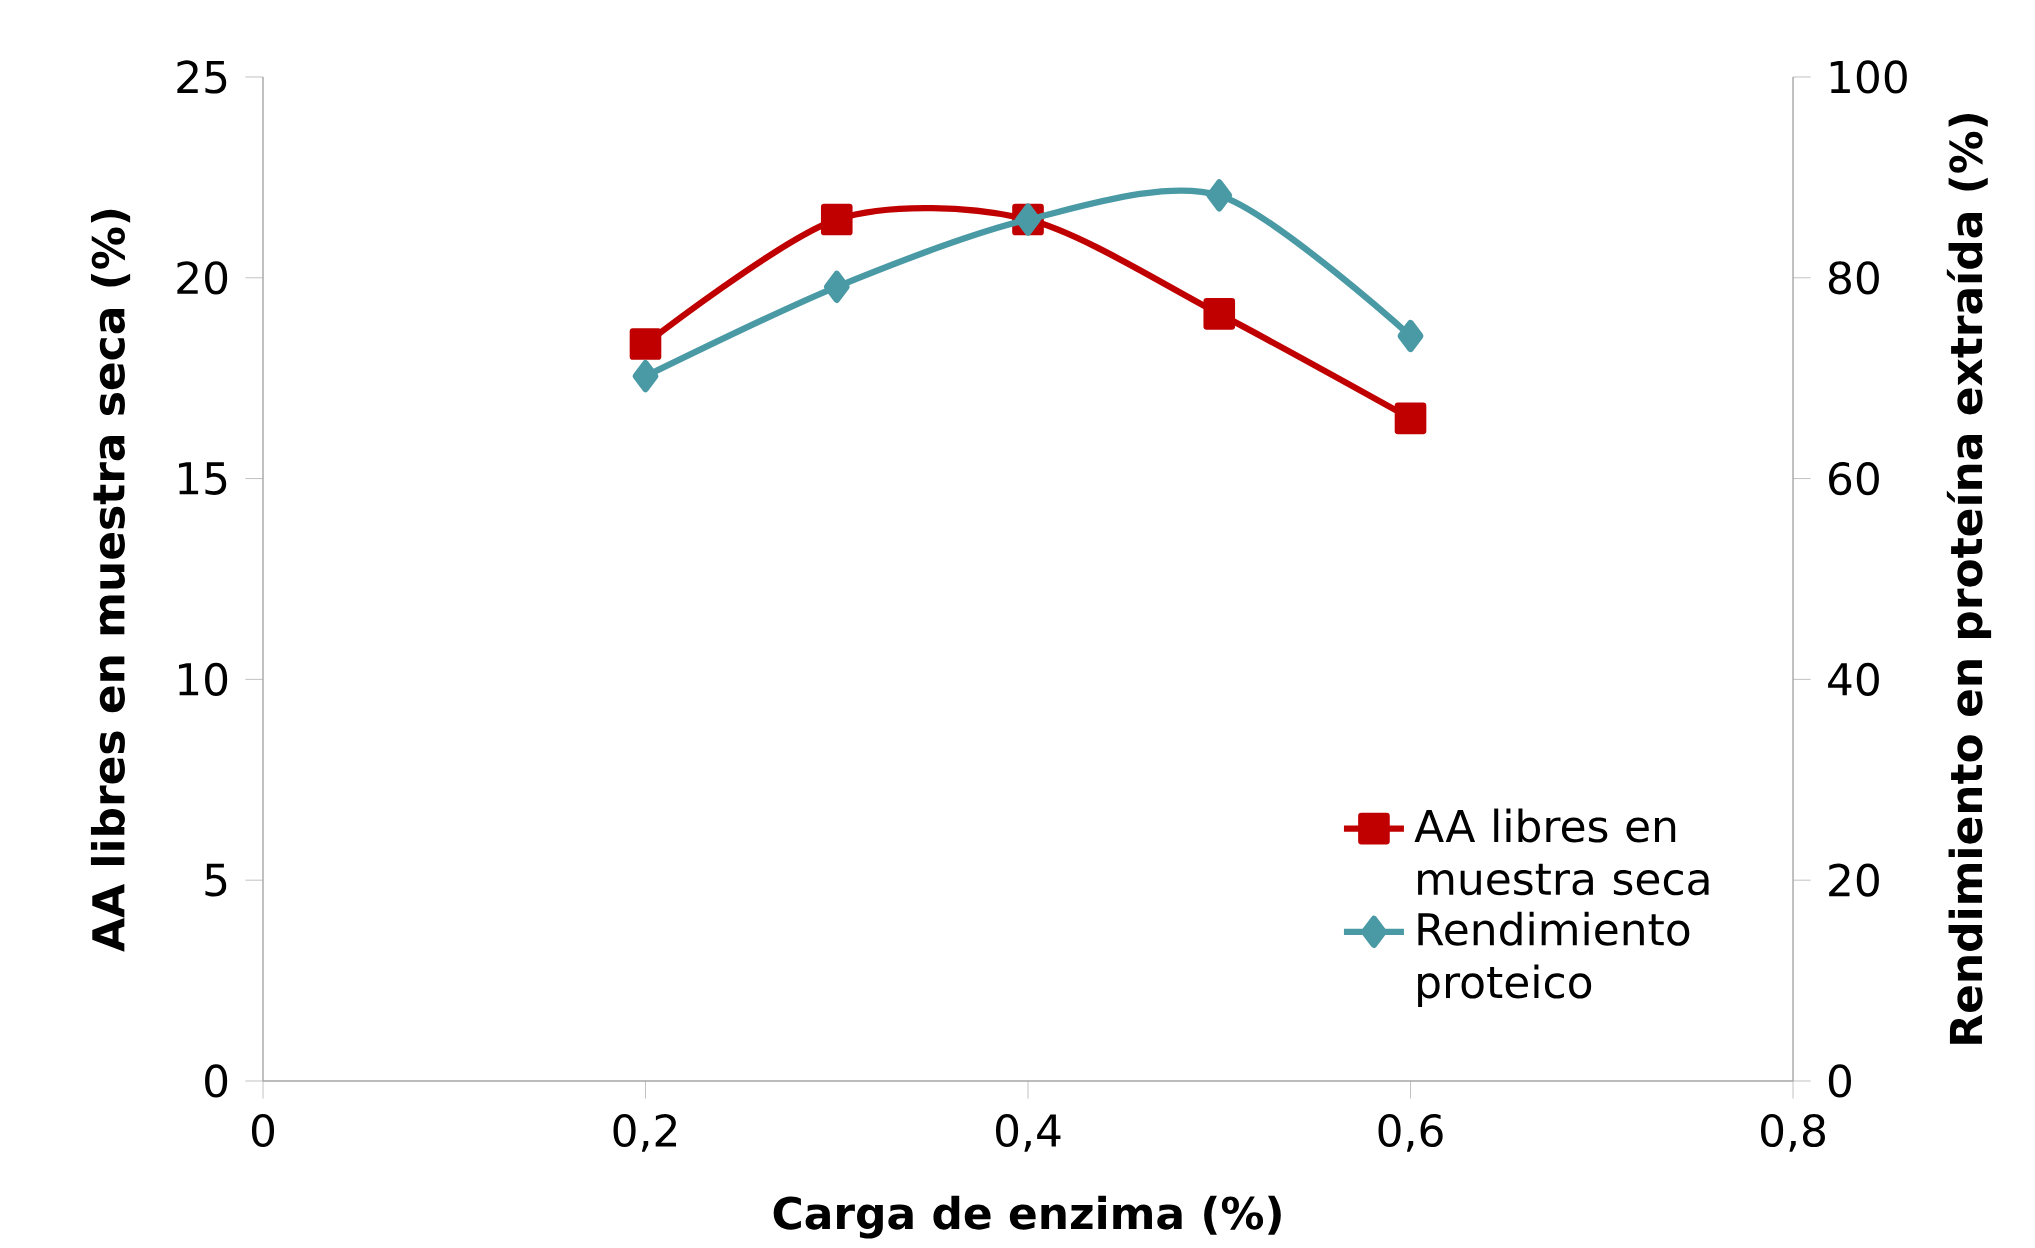 The height and width of the screenshot is (1248, 2035). Describe the element at coordinates (202, 77) in the screenshot. I see `y-tick-label: 25` at that location.